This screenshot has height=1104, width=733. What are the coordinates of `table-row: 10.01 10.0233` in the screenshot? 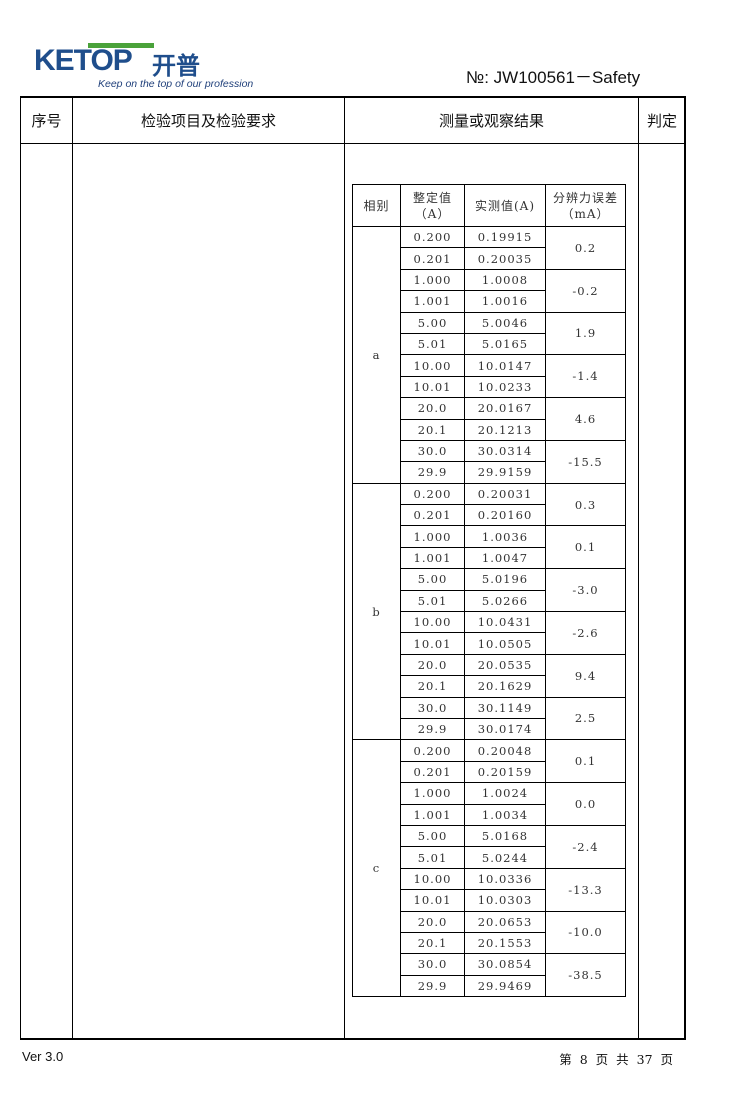 It's located at (489, 387).